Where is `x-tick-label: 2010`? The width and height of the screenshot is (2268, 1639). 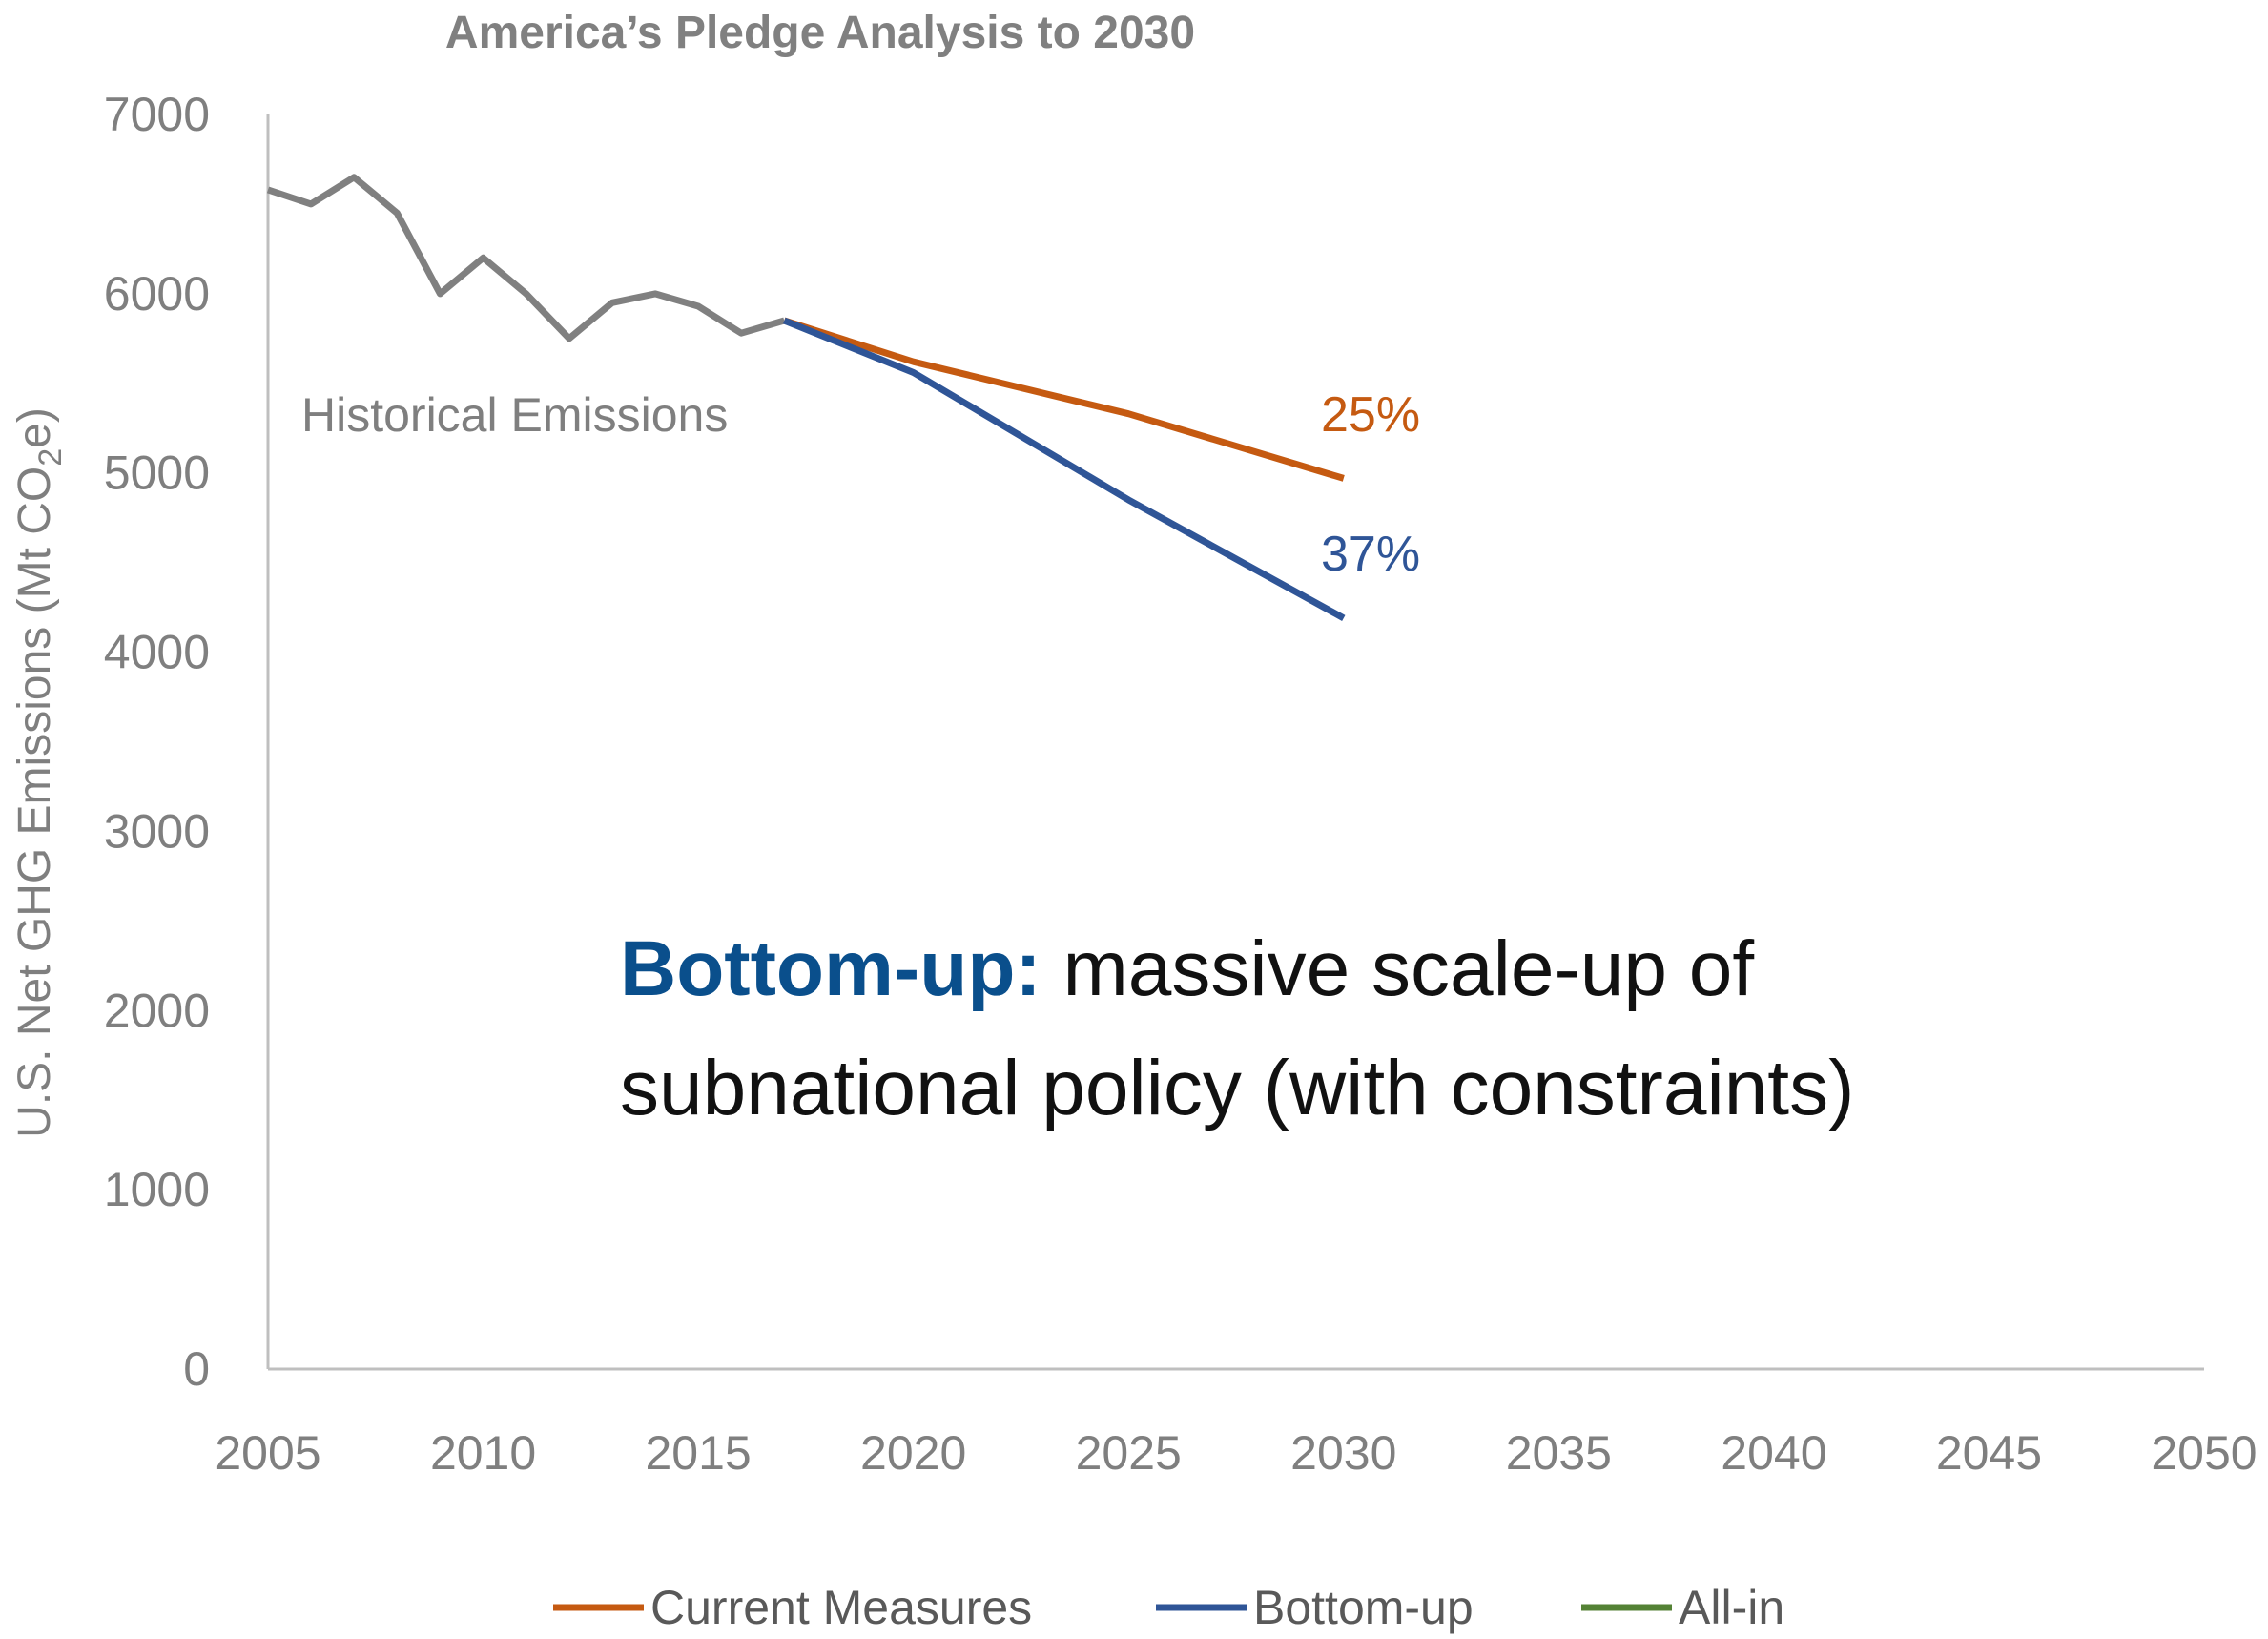
x-tick-label: 2010 is located at coordinates (483, 1453).